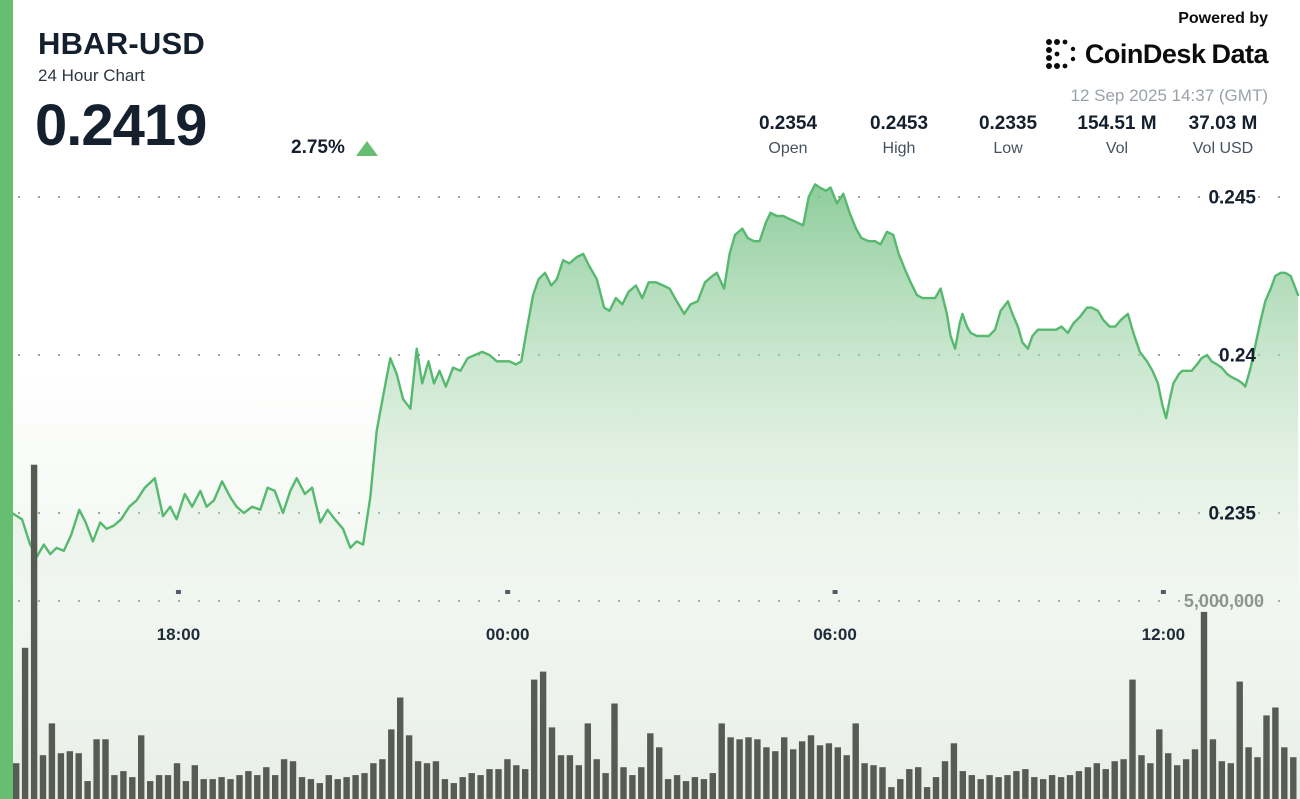 The width and height of the screenshot is (1300, 799). What do you see at coordinates (1223, 148) in the screenshot?
I see `stat-vol-usd-label: Vol USD` at bounding box center [1223, 148].